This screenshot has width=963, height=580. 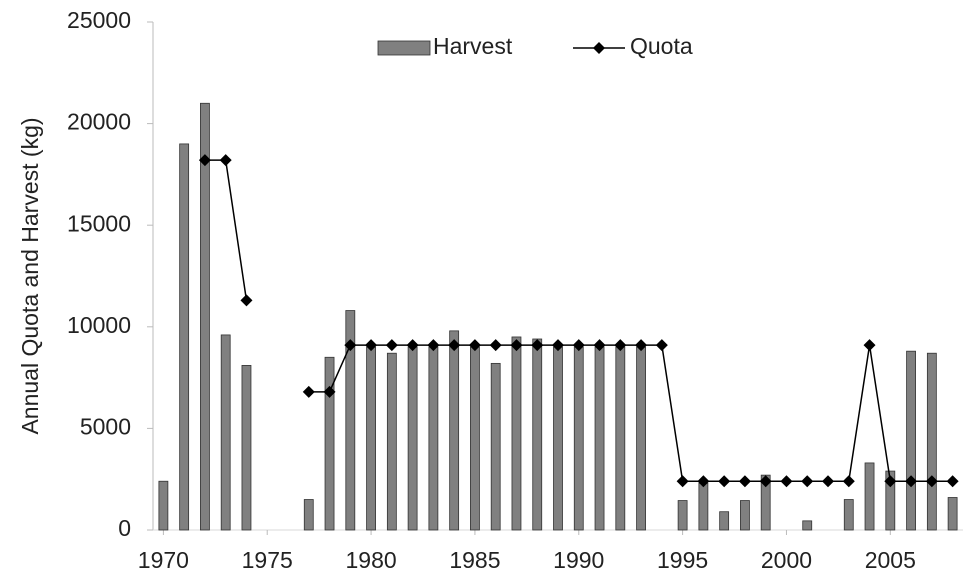 I want to click on x-tick-label: 2005, so click(x=890, y=560).